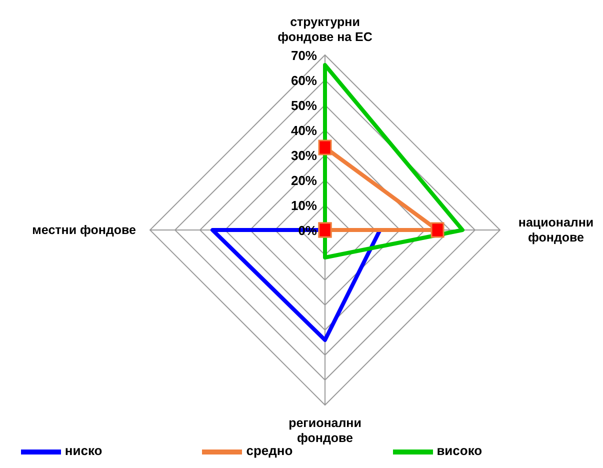 The height and width of the screenshot is (468, 603). What do you see at coordinates (304, 80) in the screenshot?
I see `y-tick-label: 60%` at bounding box center [304, 80].